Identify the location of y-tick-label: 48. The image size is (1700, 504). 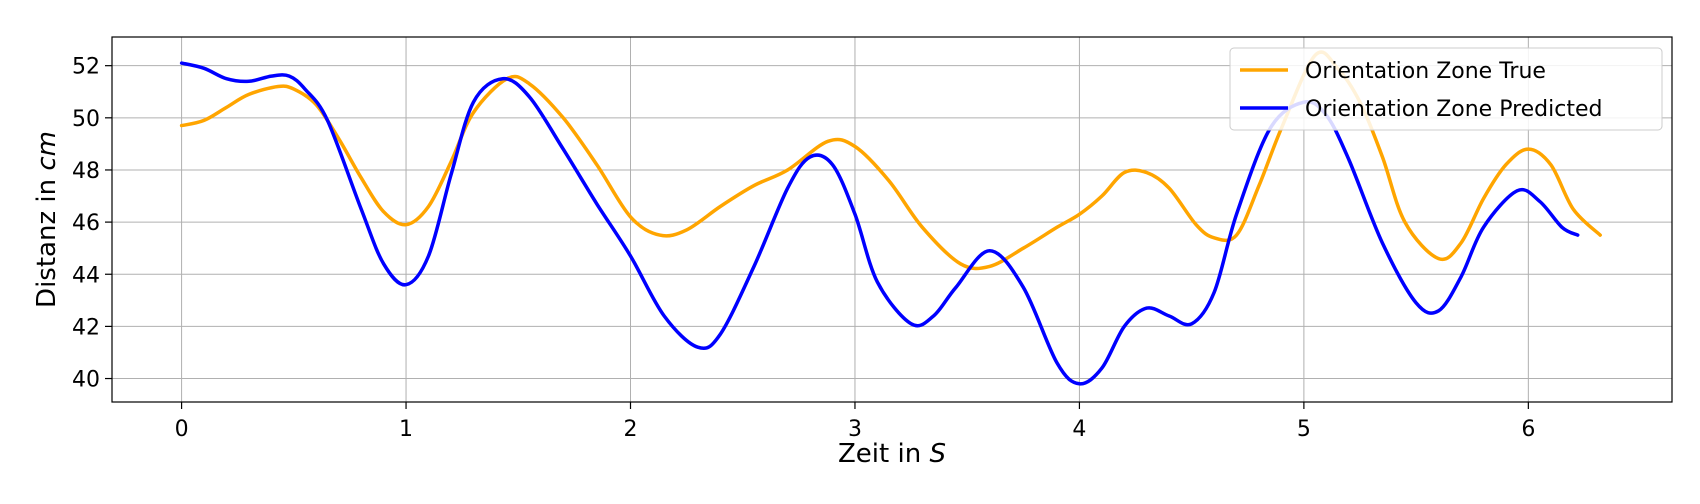
(86, 171).